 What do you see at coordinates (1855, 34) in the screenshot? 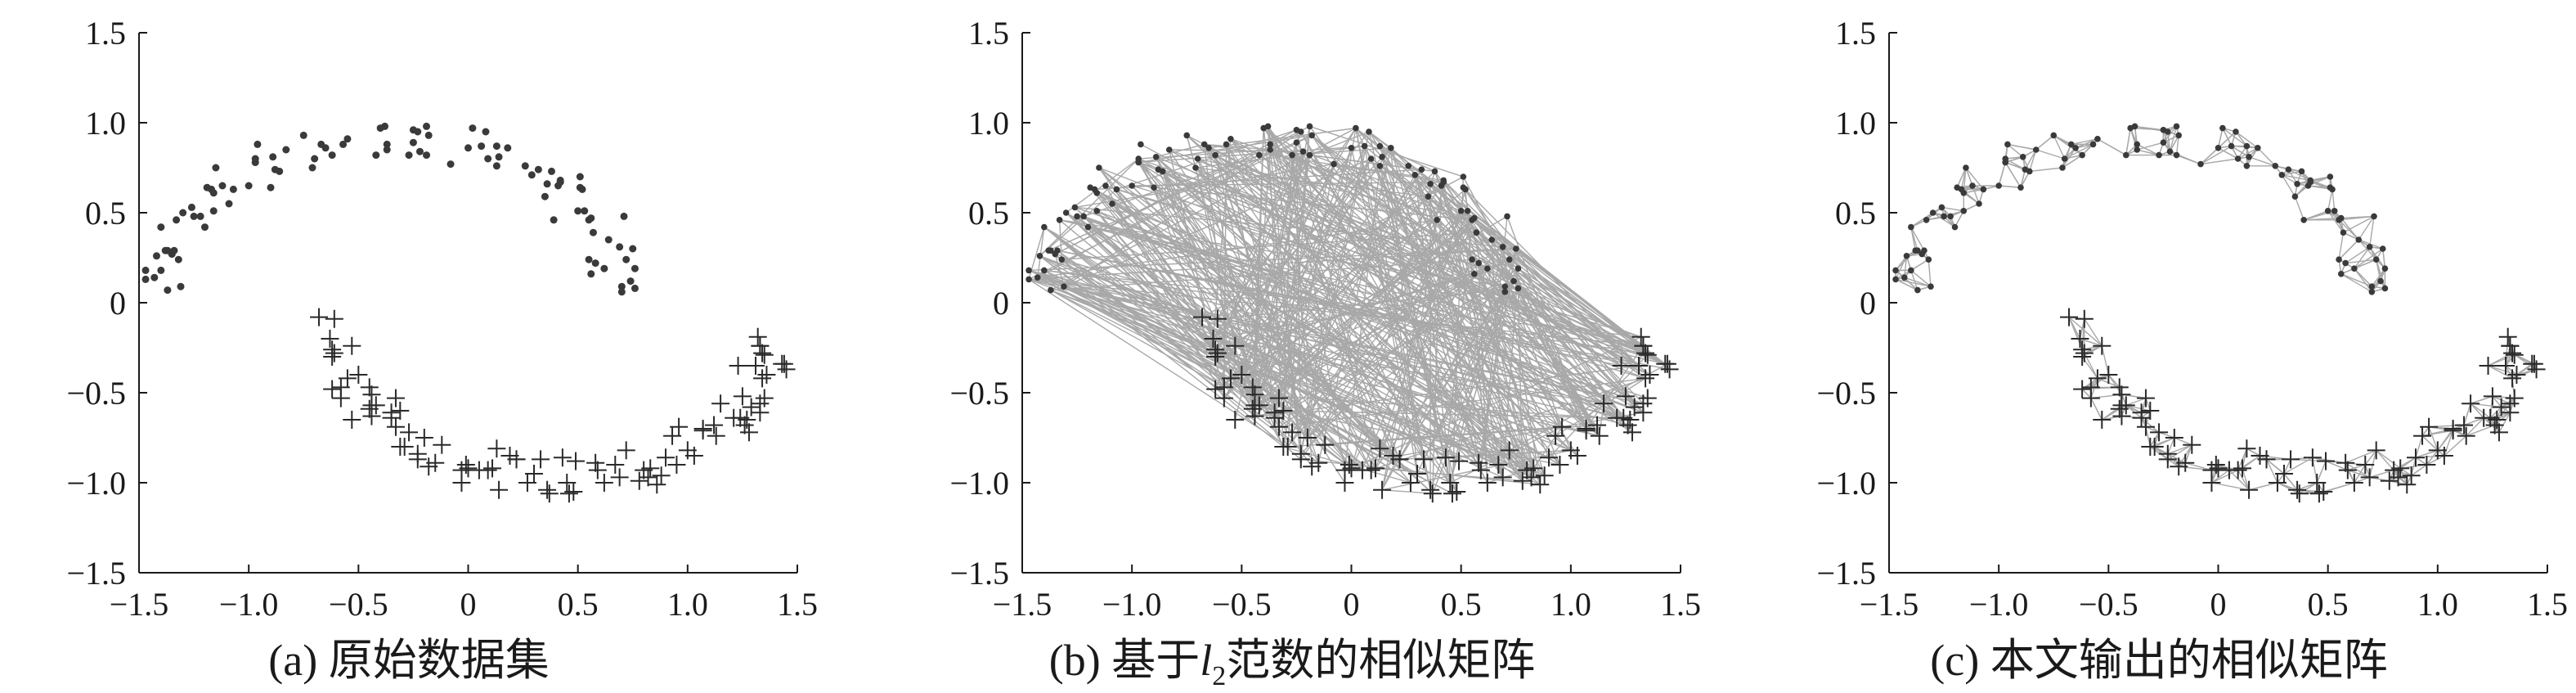
I see `y-tick-label: 1.5` at bounding box center [1855, 34].